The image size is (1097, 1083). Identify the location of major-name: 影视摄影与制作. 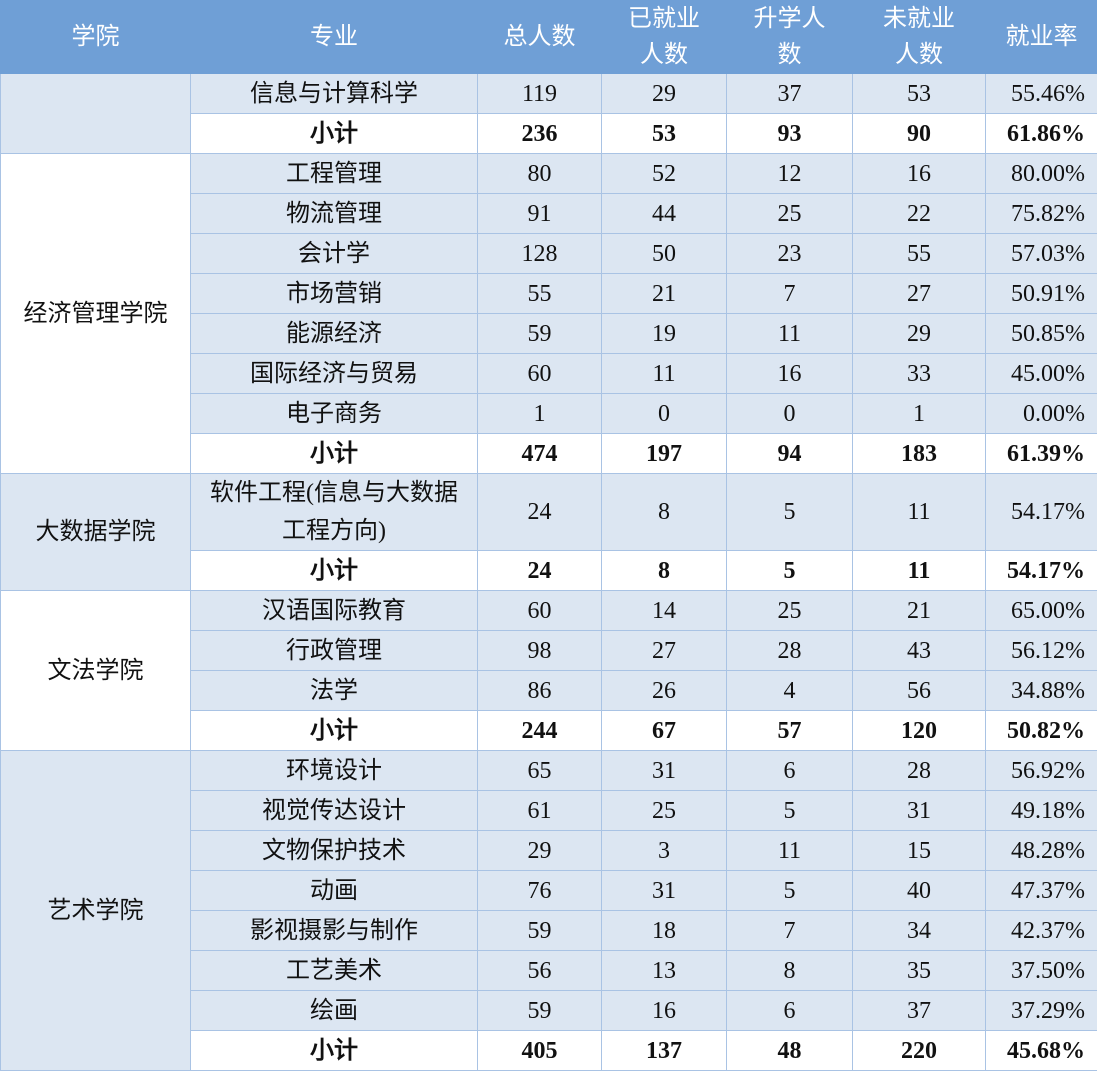
(334, 930).